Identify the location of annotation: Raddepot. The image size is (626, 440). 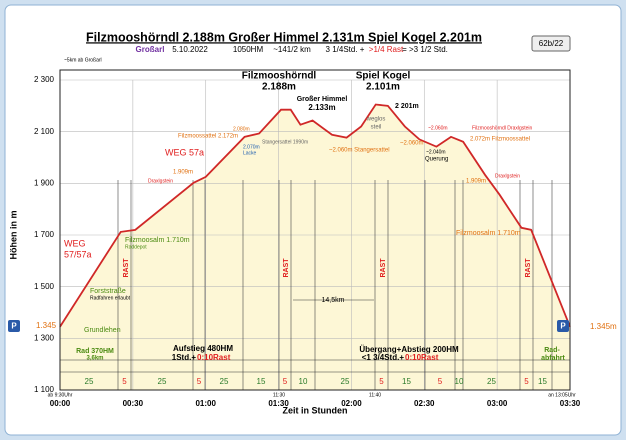
(136, 247).